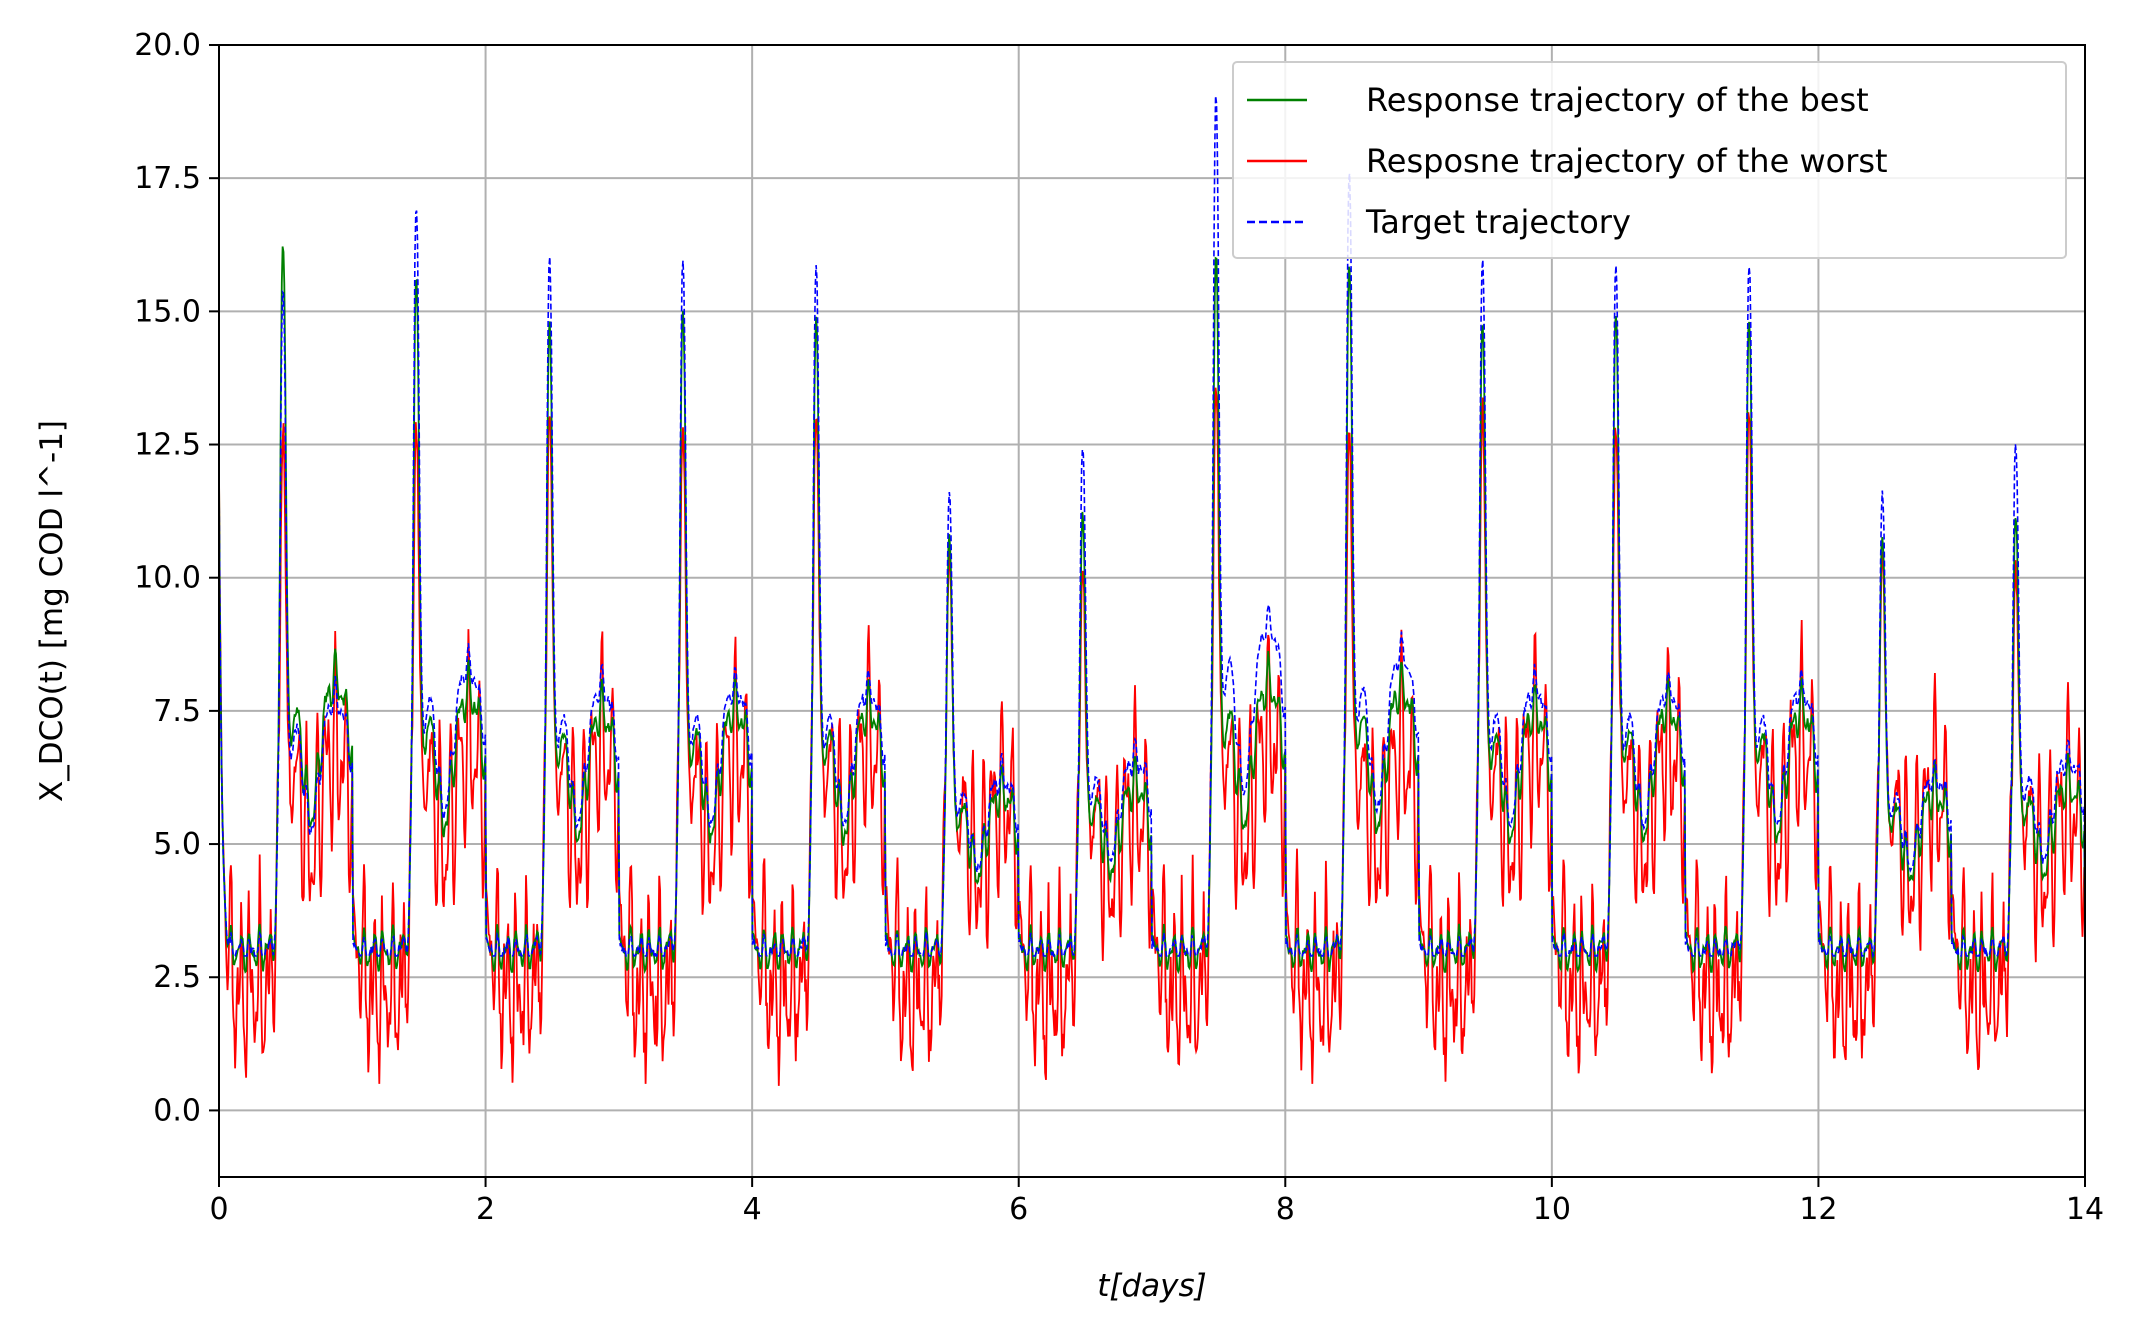 This screenshot has height=1334, width=2134. I want to click on legend-entry: Target trajectory, so click(1439, 222).